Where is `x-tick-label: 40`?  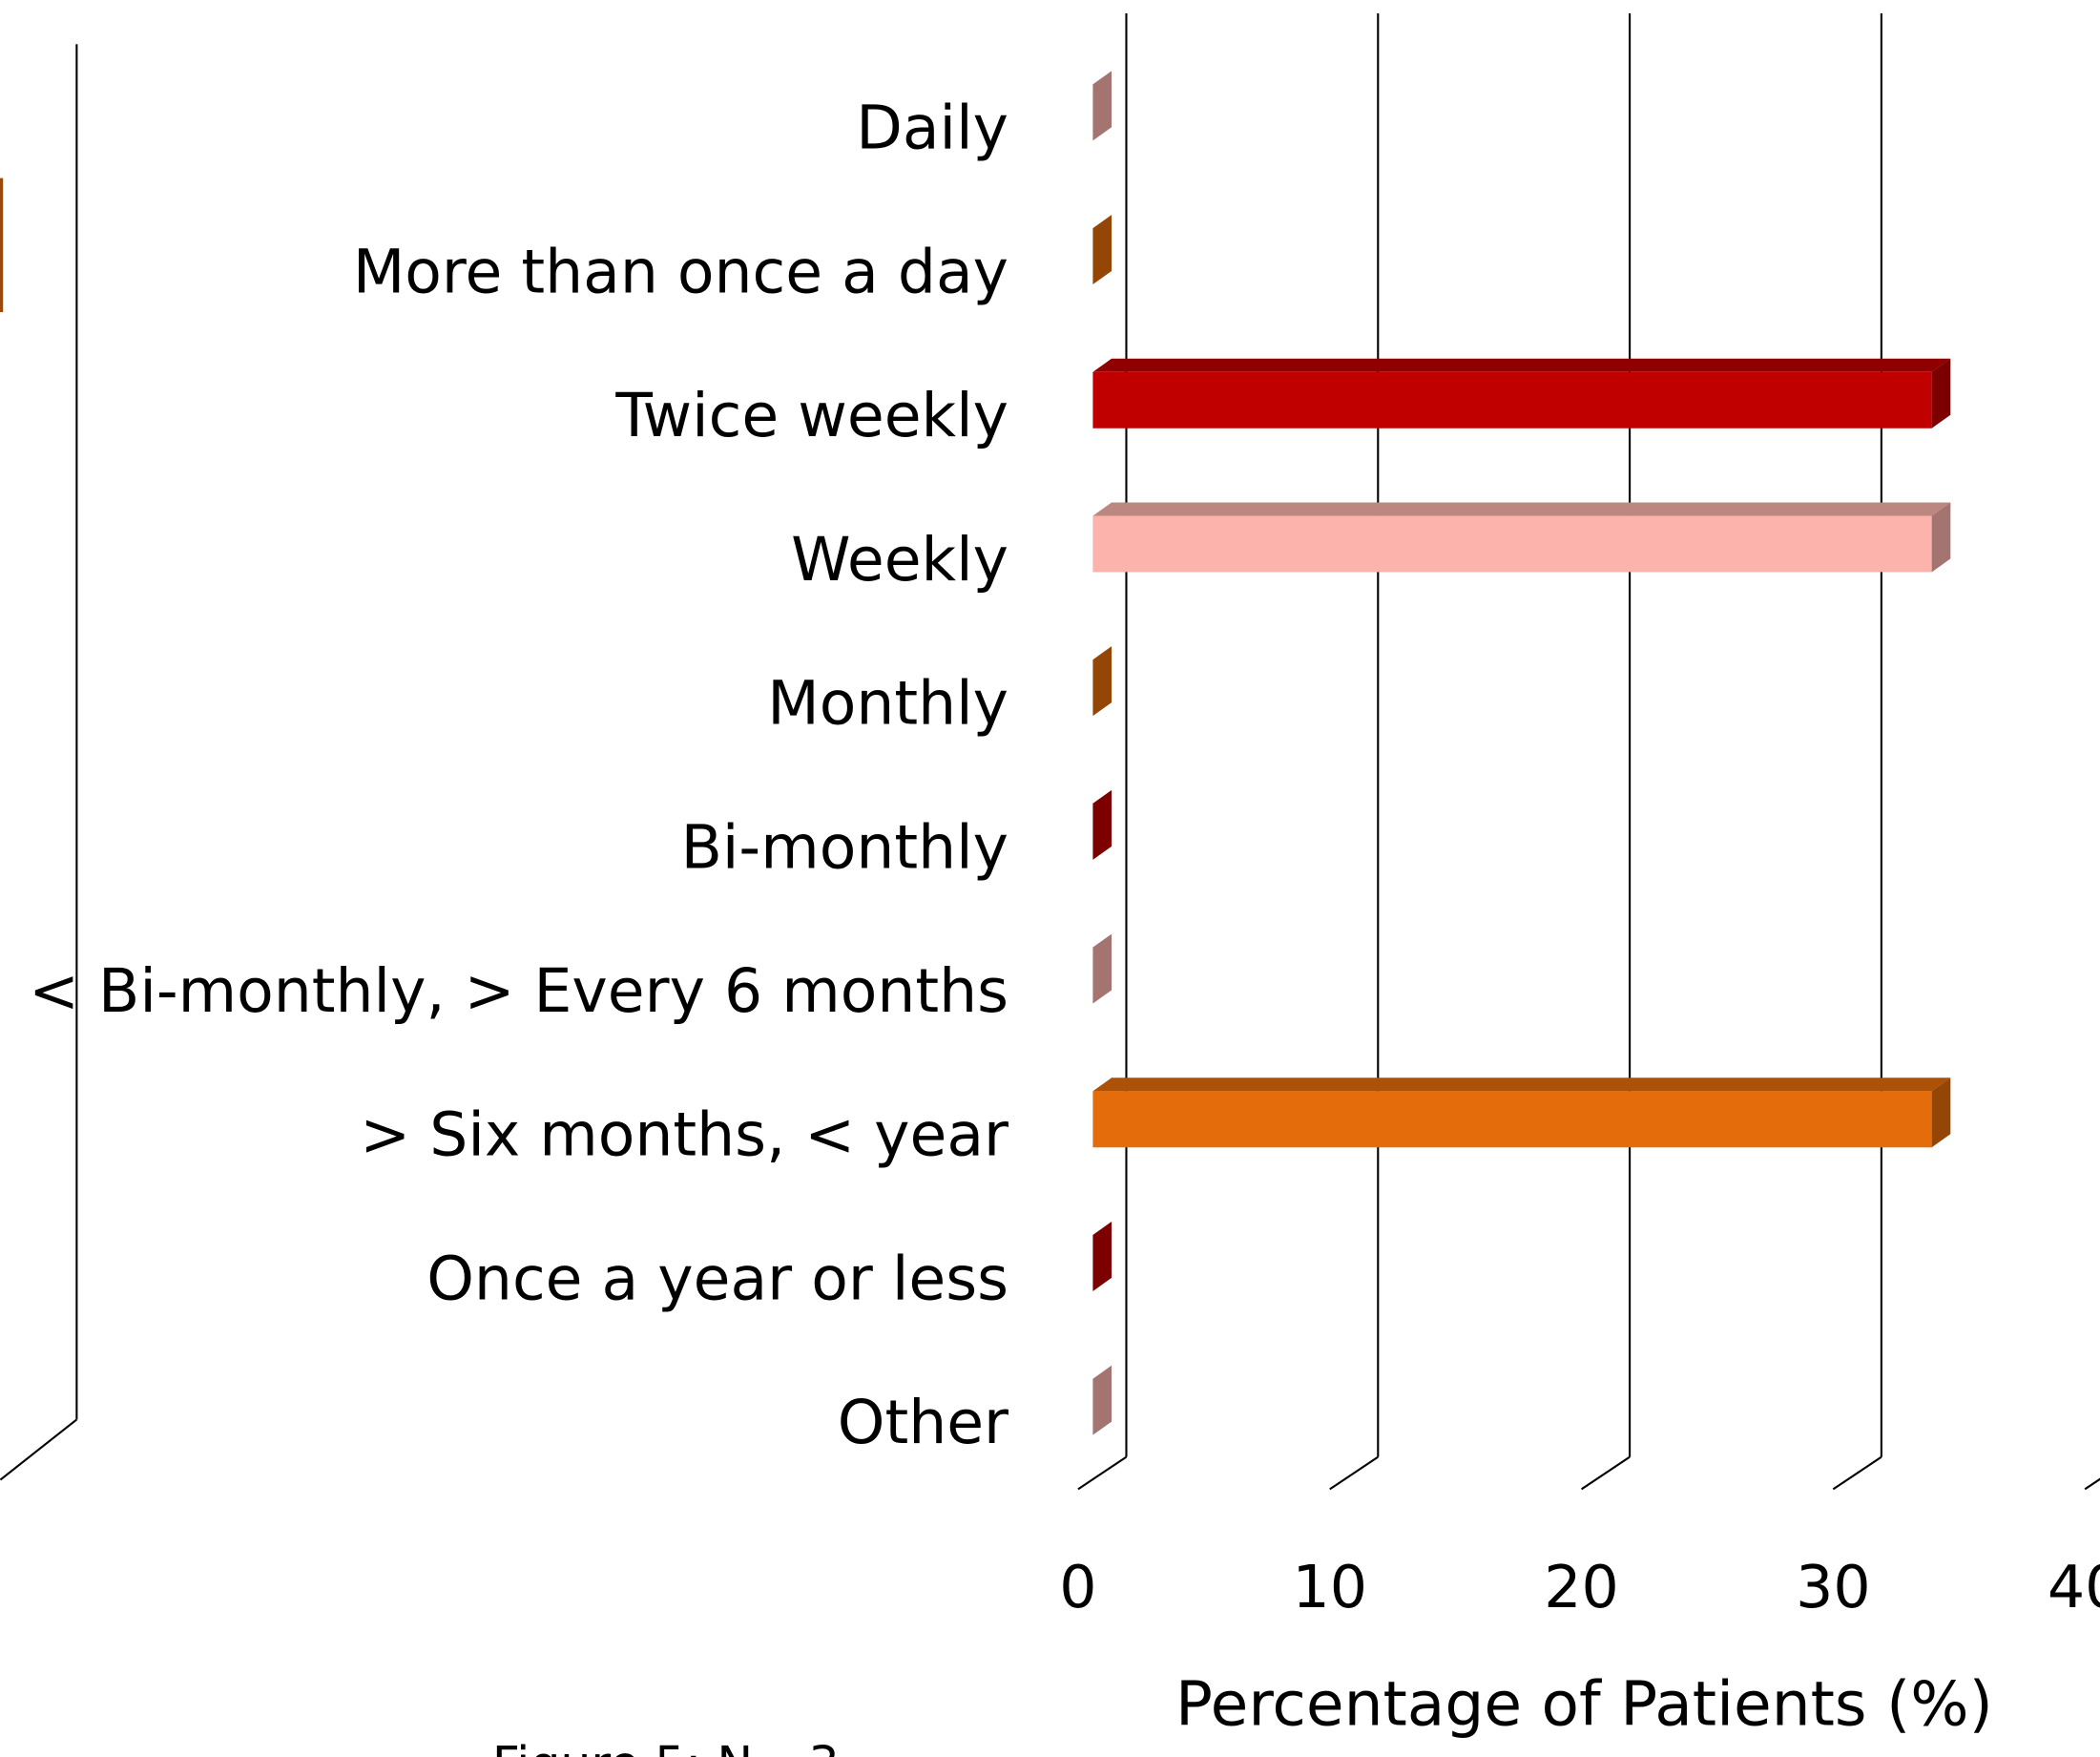
x-tick-label: 40 is located at coordinates (2074, 1587).